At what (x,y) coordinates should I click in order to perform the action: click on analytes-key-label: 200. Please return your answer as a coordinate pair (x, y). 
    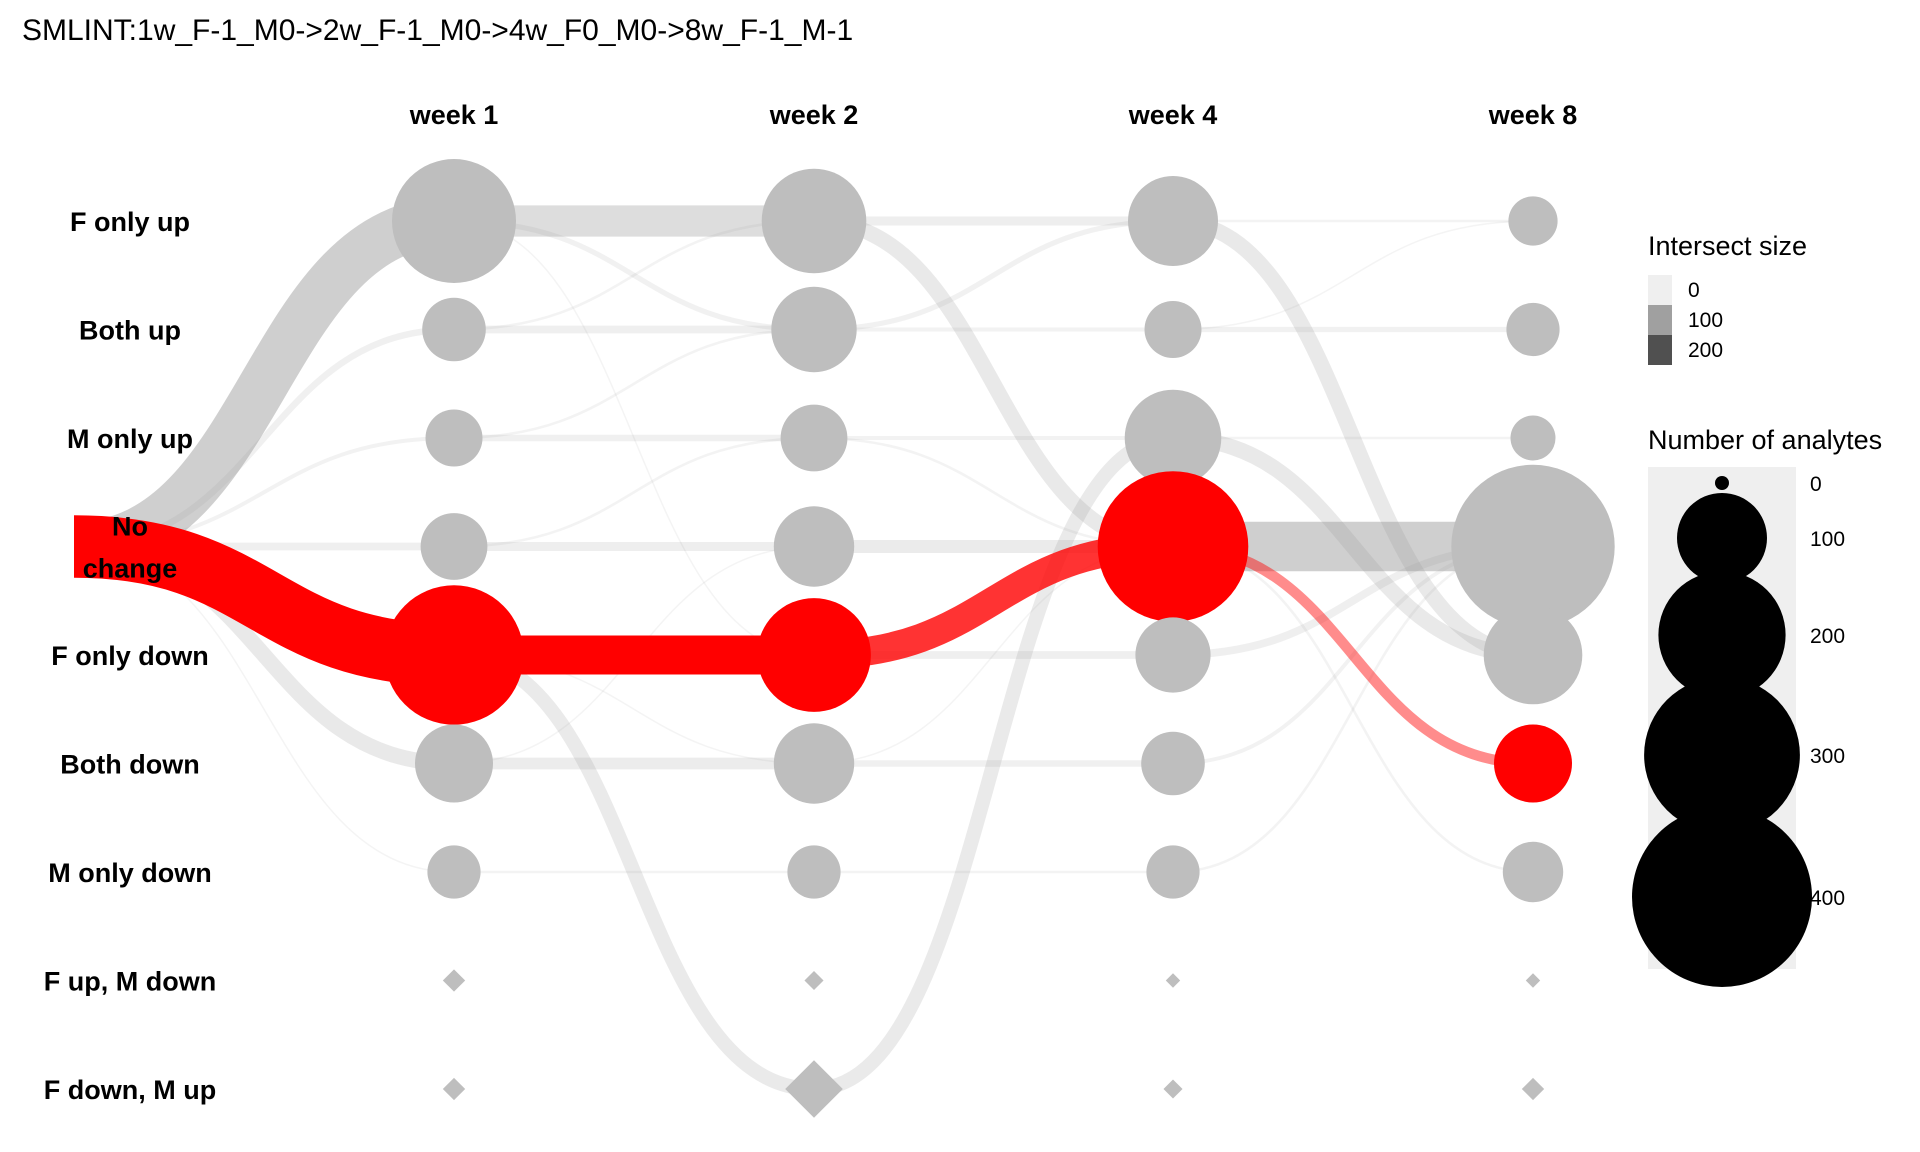
    Looking at the image, I should click on (1827, 636).